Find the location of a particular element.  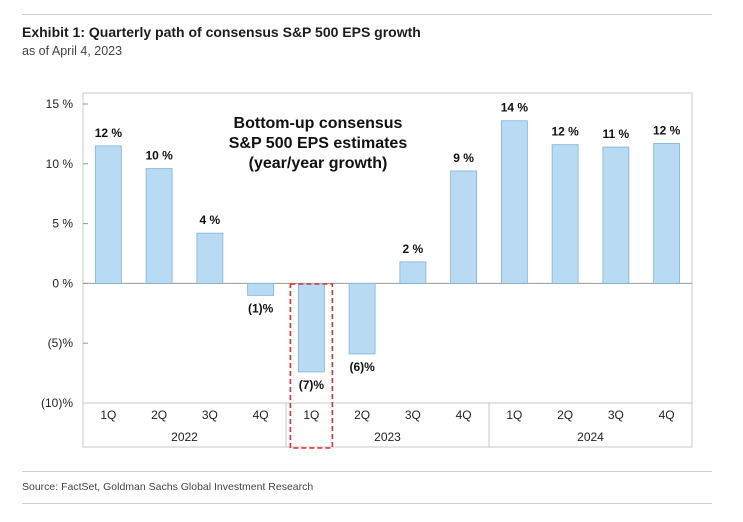

bottom-rule is located at coordinates (367, 503).